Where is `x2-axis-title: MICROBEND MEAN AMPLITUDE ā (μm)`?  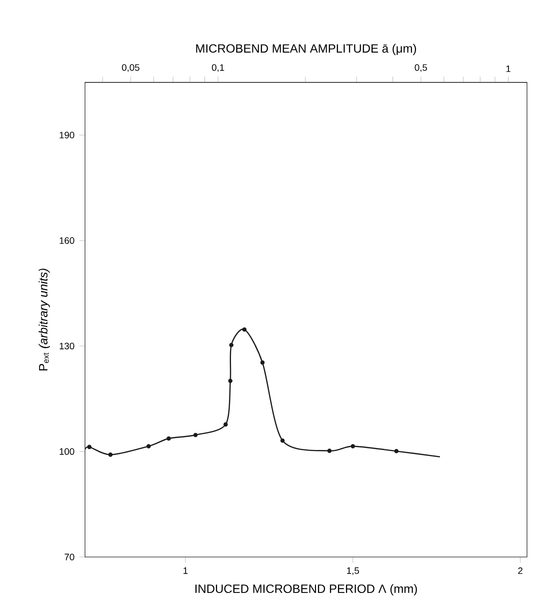 x2-axis-title: MICROBEND MEAN AMPLITUDE ā (μm) is located at coordinates (306, 50).